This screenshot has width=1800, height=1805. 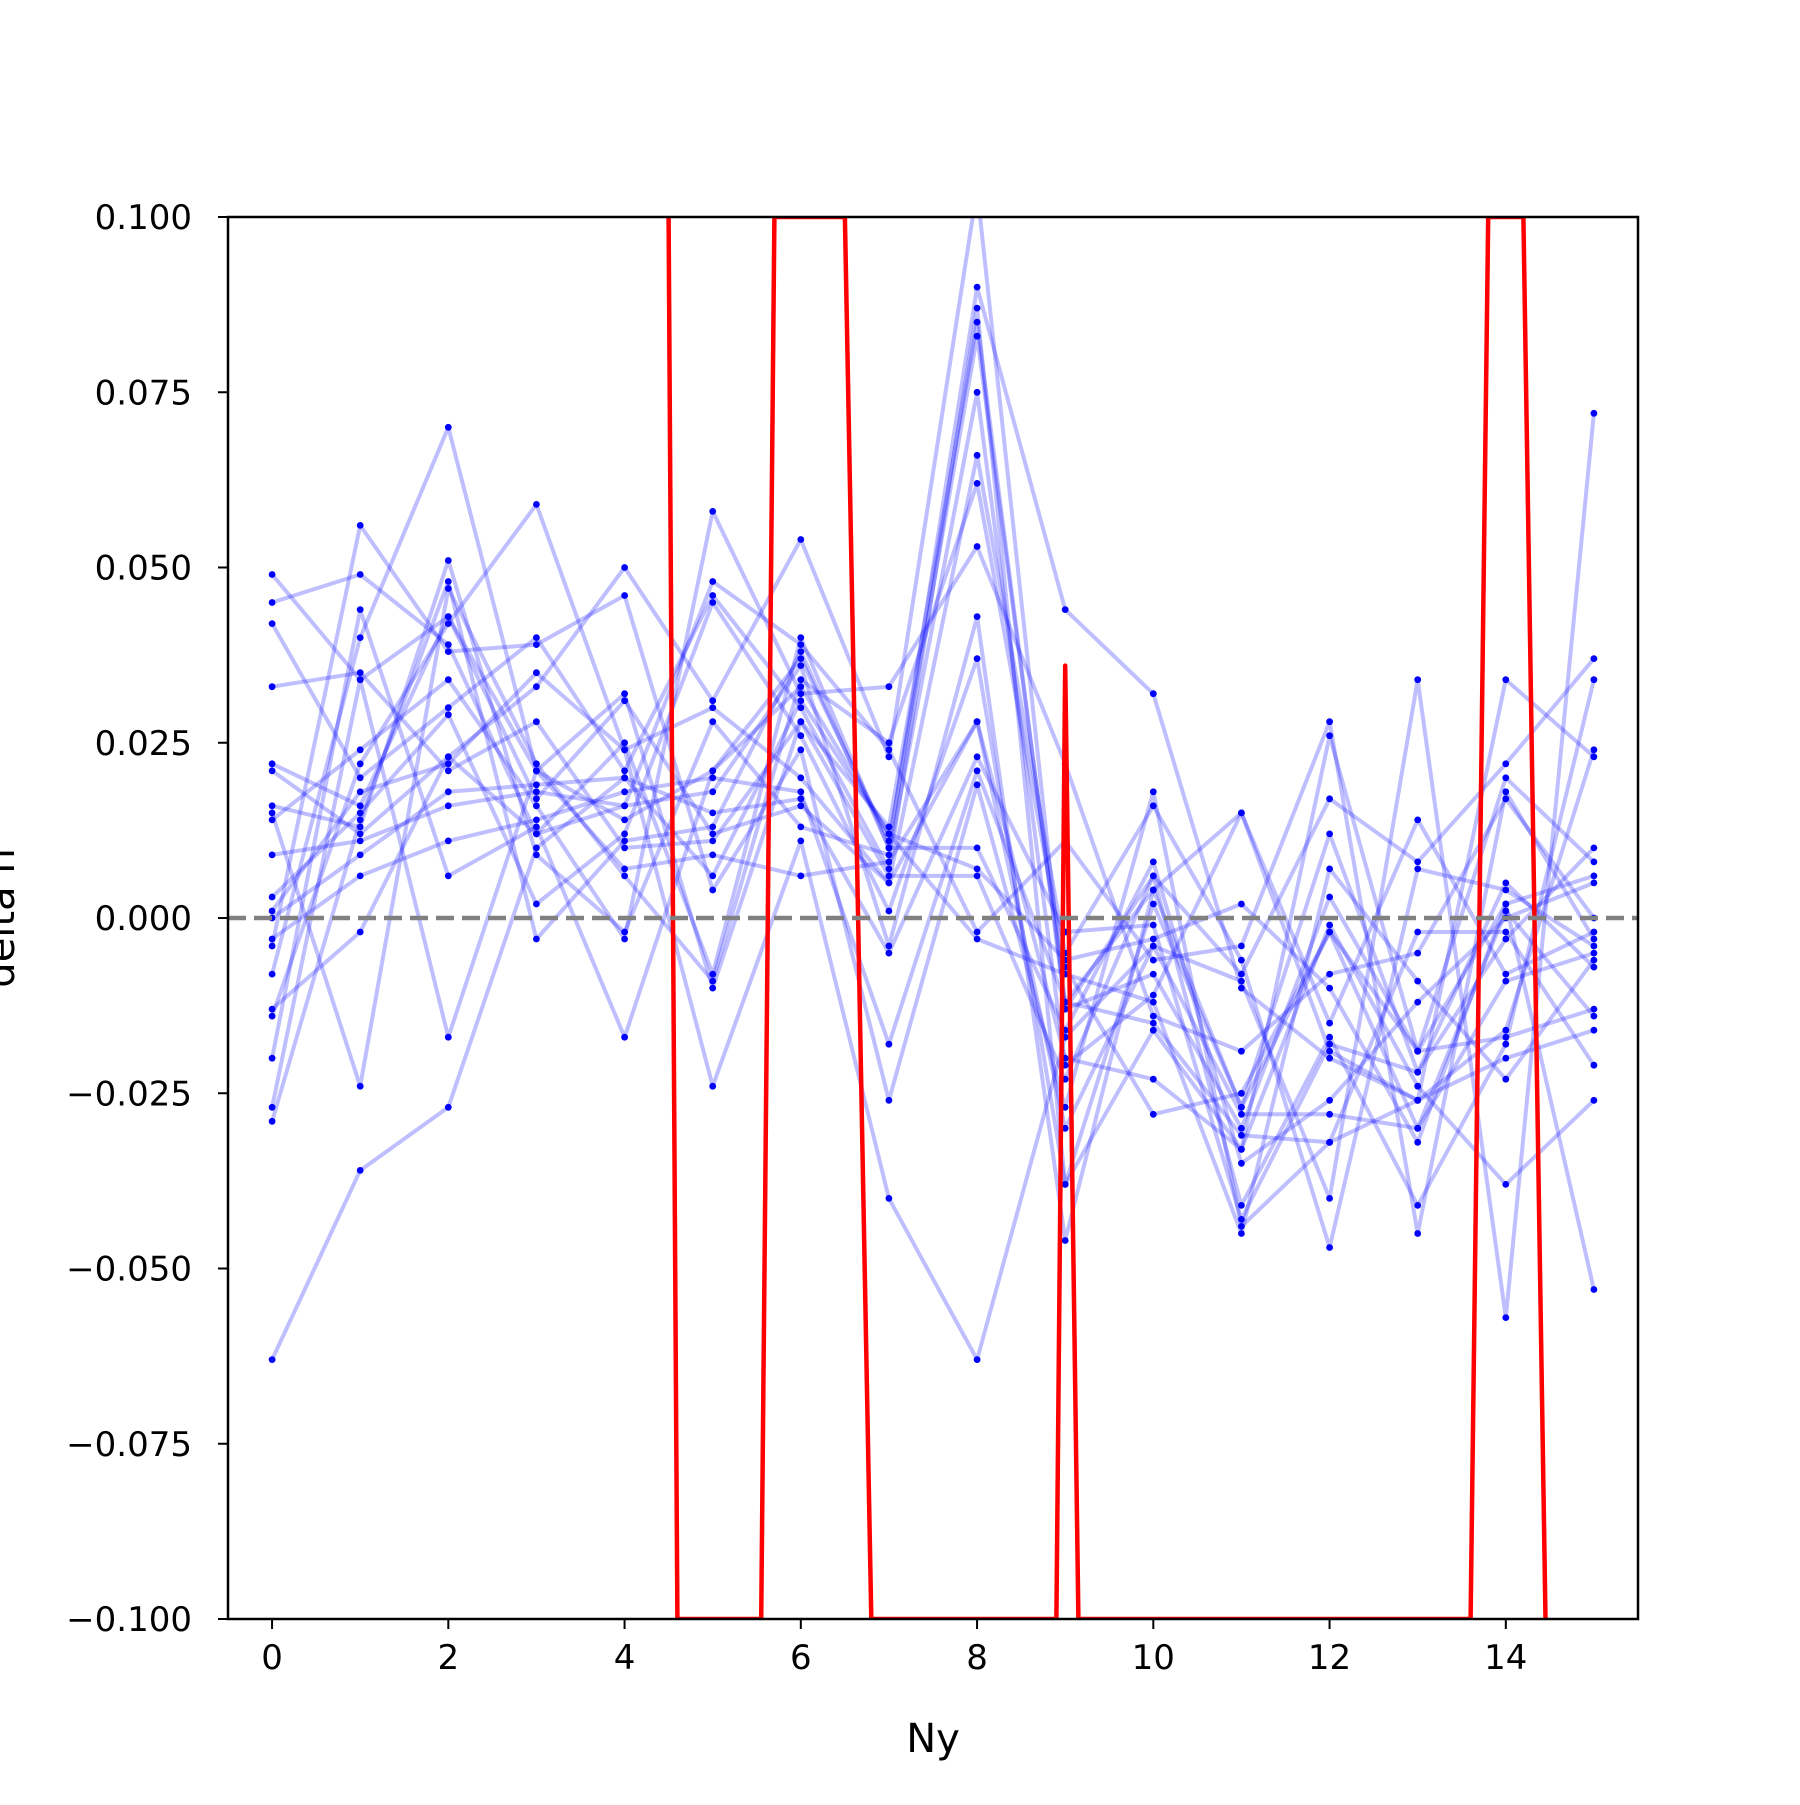 I want to click on y-axis-label: delta n, so click(x=12, y=917).